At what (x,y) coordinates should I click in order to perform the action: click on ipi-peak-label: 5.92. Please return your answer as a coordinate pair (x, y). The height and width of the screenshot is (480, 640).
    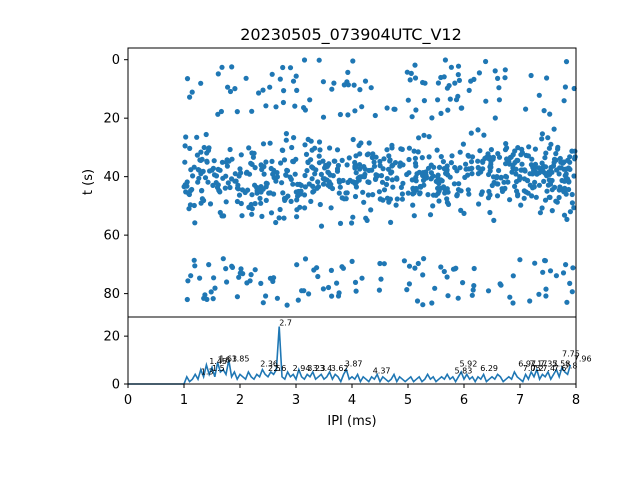
    Looking at the image, I should click on (469, 363).